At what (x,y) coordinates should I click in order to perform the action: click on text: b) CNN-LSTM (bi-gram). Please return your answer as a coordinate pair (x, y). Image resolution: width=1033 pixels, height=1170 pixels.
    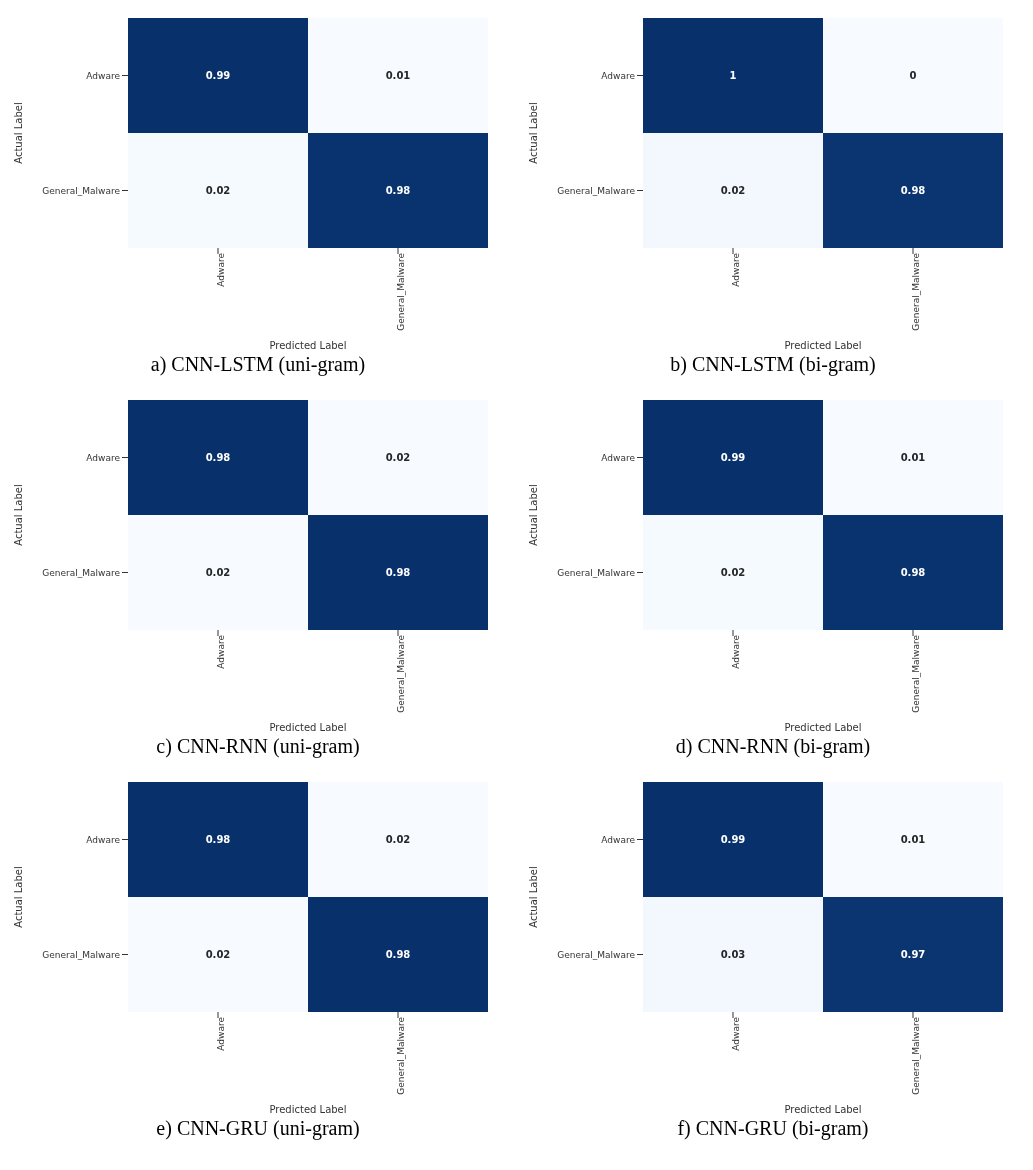
    Looking at the image, I should click on (773, 365).